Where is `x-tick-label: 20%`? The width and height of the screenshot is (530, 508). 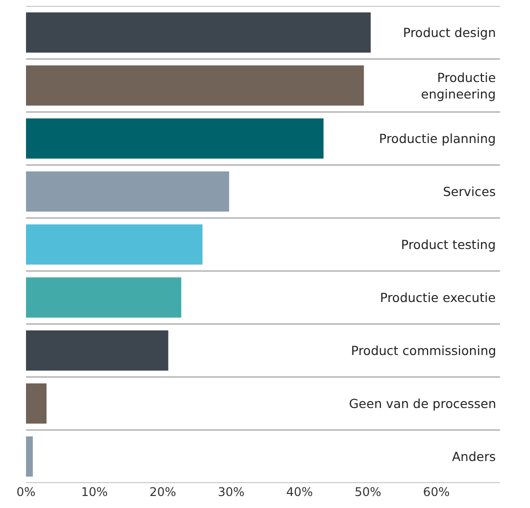 x-tick-label: 20% is located at coordinates (162, 492).